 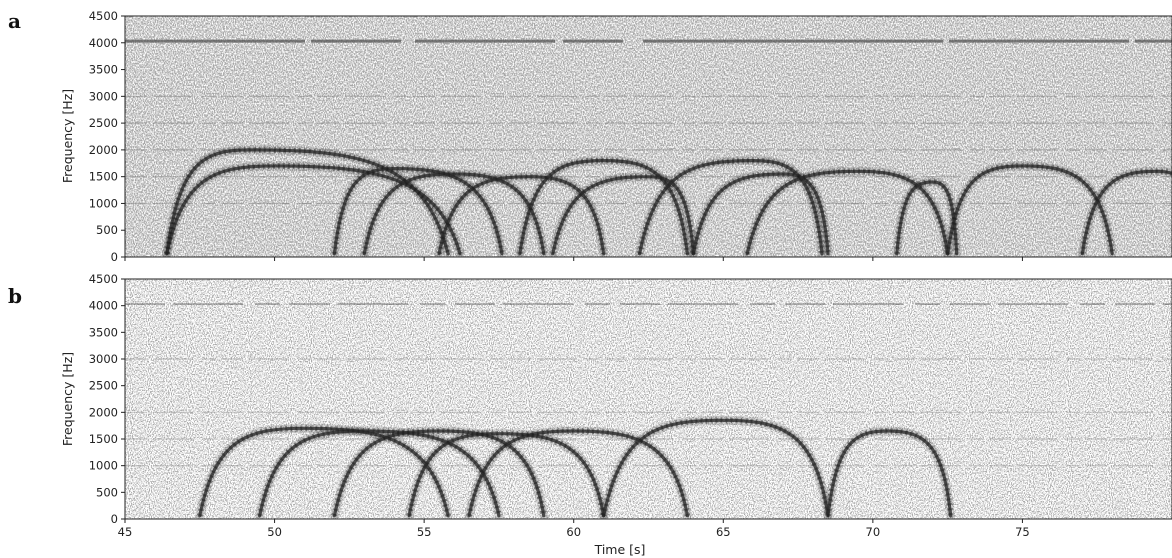 I want to click on y-ticks-b: 0 500 1000 1500 2000 2500 3000 3500 4000 4500, so click(x=107, y=399).